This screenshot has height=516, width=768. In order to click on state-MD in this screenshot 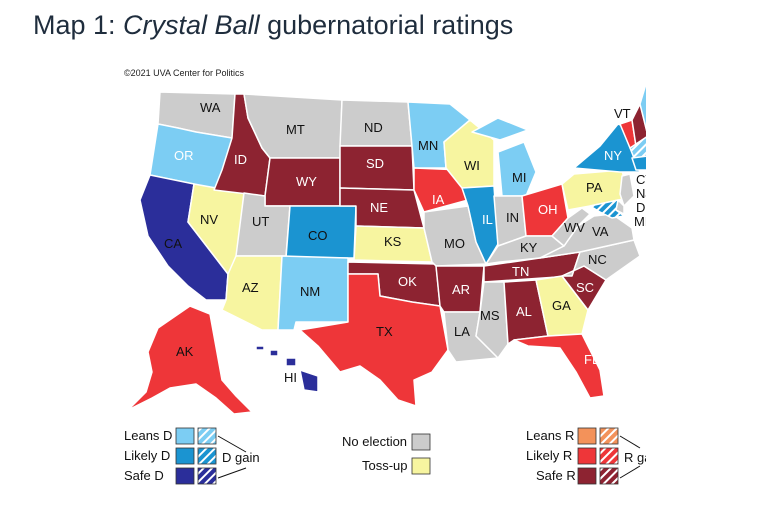, I will do `click(607, 209)`.